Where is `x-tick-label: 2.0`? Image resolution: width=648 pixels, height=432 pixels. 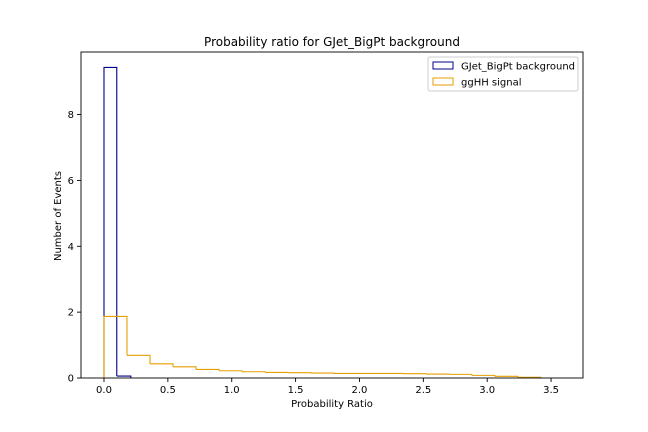
x-tick-label: 2.0 is located at coordinates (360, 390).